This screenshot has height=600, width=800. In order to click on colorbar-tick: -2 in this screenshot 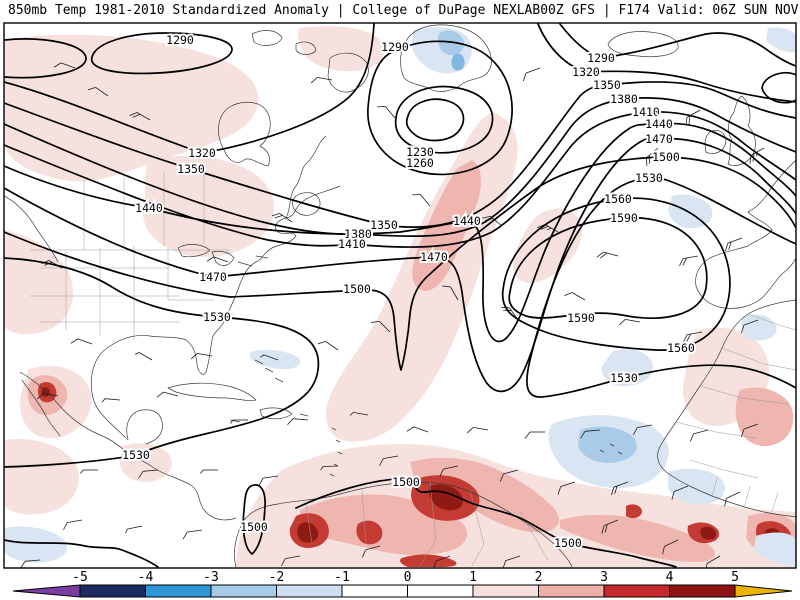, I will do `click(277, 577)`.